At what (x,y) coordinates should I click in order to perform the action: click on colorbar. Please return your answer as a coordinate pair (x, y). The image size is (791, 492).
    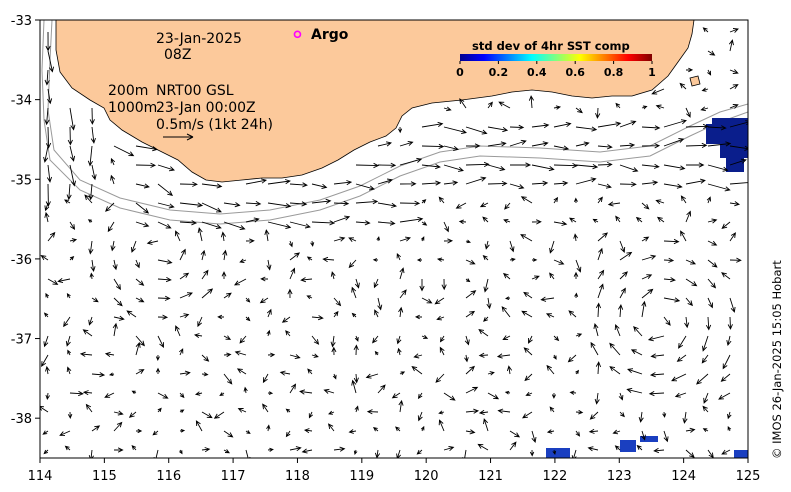
    Looking at the image, I should click on (556, 57).